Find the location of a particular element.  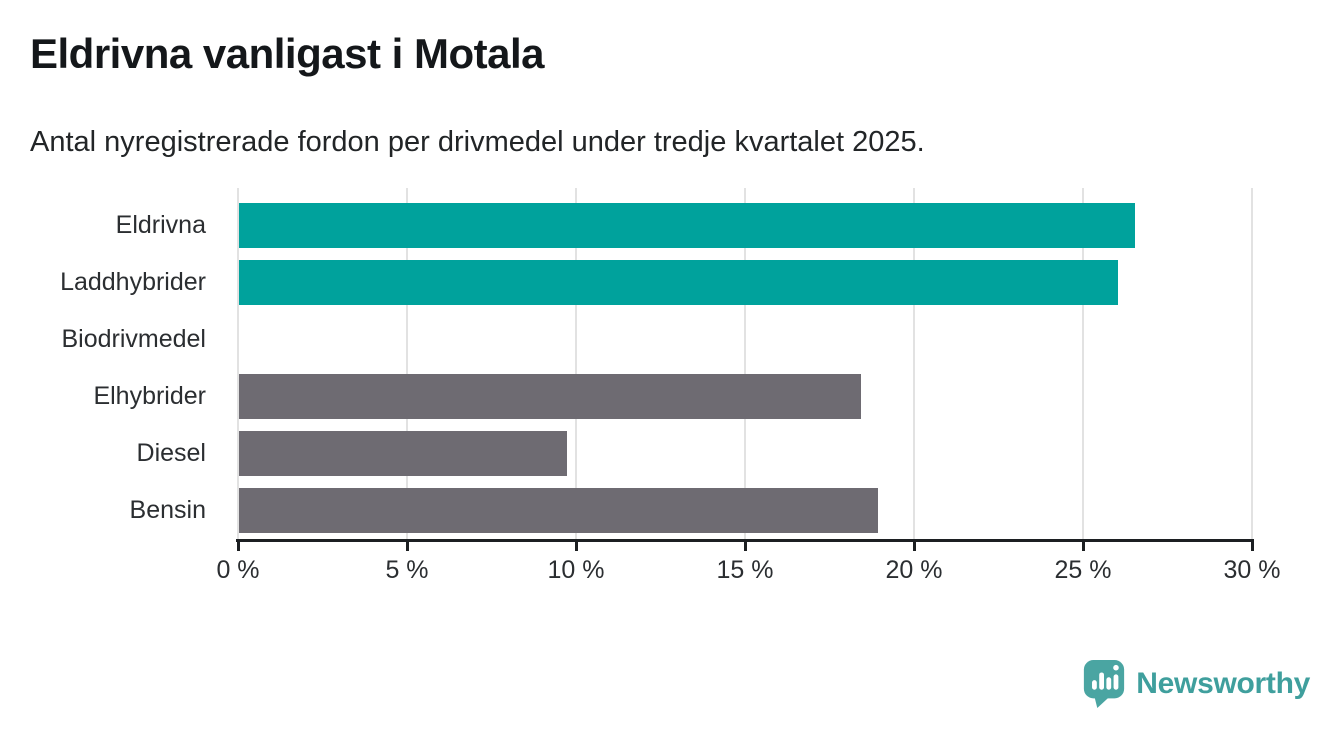

x-tick-label: 5 % is located at coordinates (407, 570).